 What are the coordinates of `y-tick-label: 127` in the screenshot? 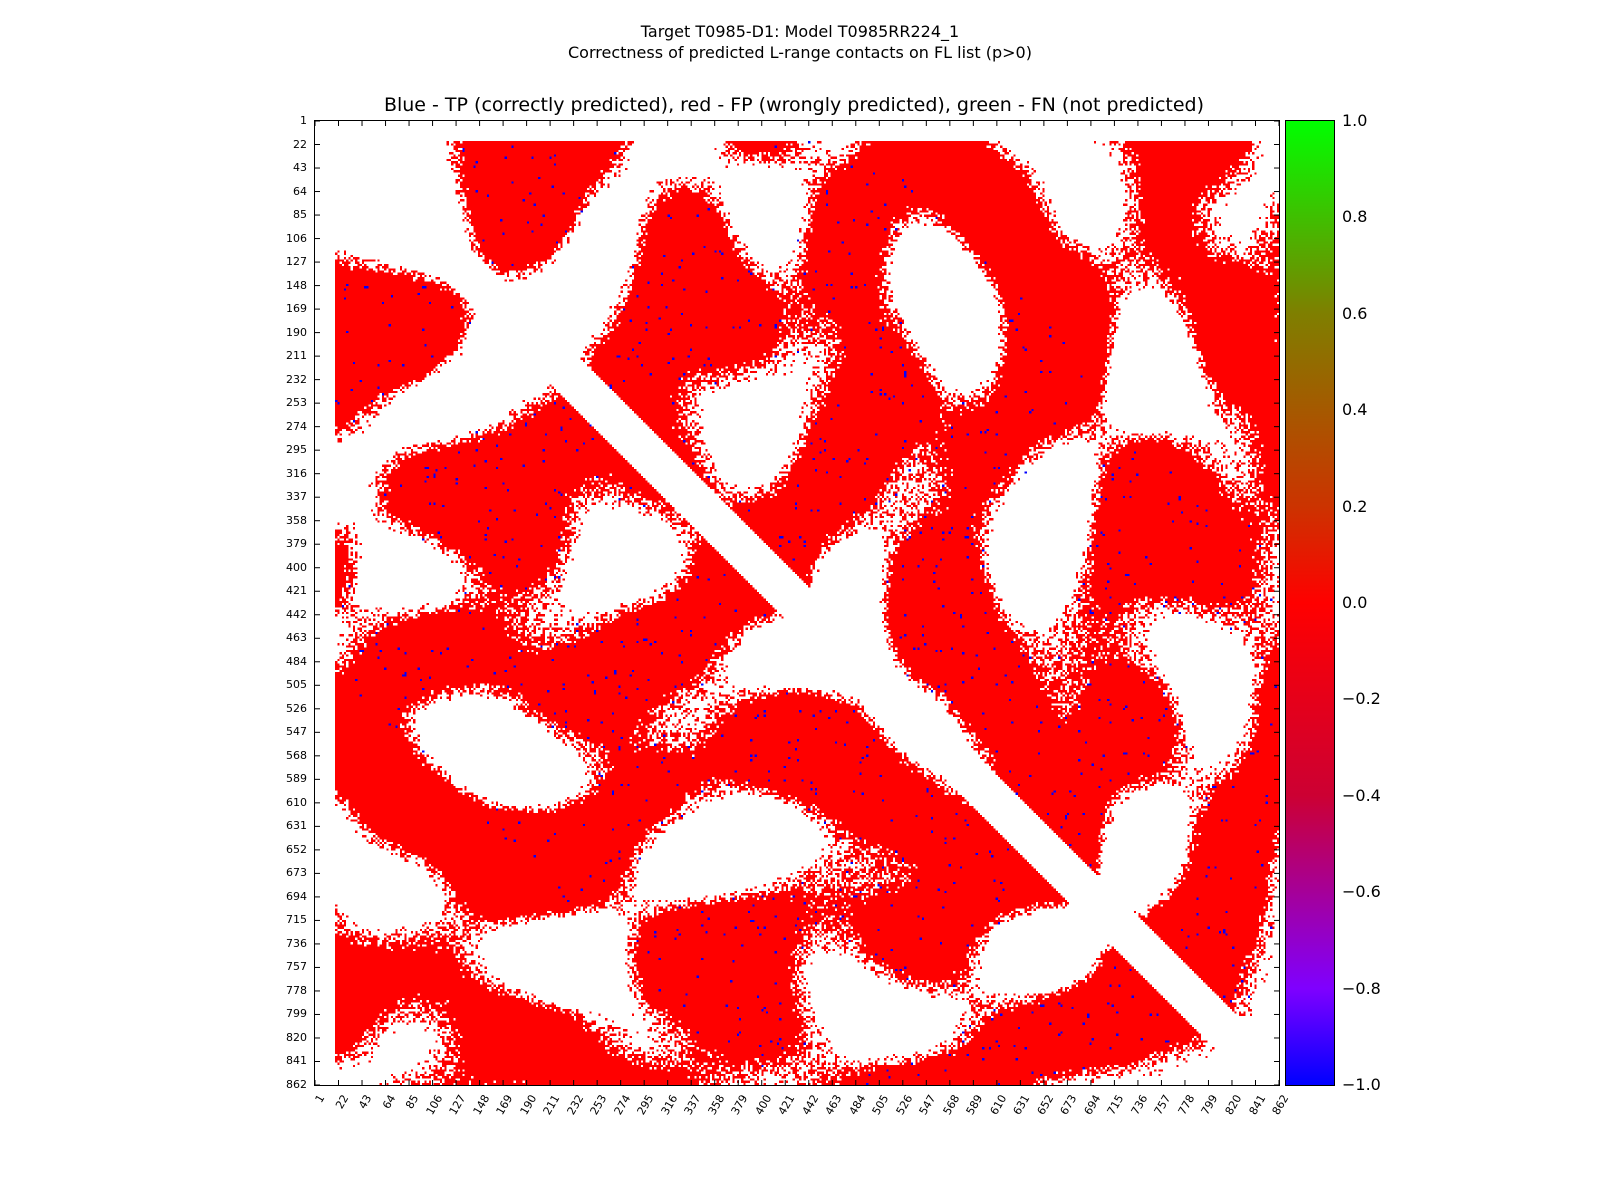 It's located at (296, 262).